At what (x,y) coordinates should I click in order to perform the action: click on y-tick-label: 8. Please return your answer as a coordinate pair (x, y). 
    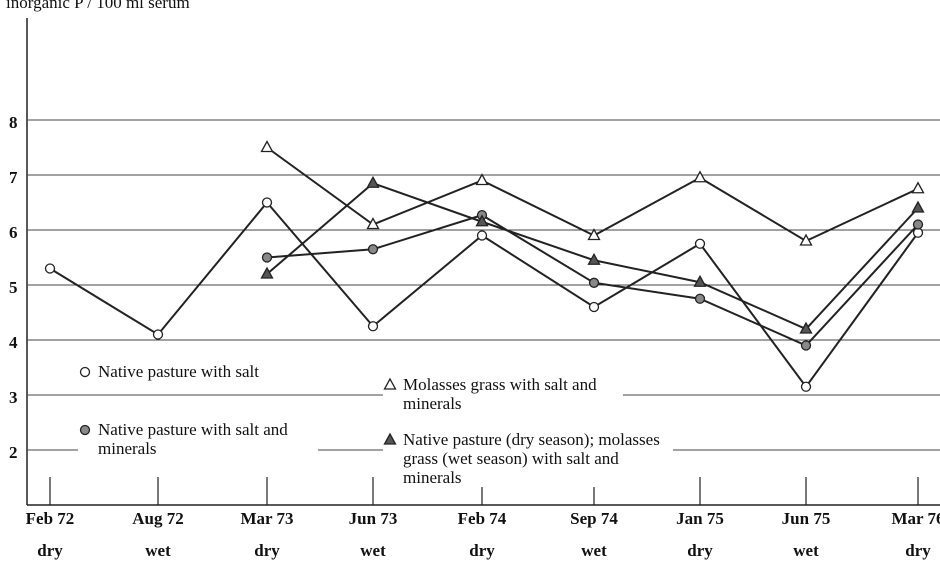
    Looking at the image, I should click on (13, 122).